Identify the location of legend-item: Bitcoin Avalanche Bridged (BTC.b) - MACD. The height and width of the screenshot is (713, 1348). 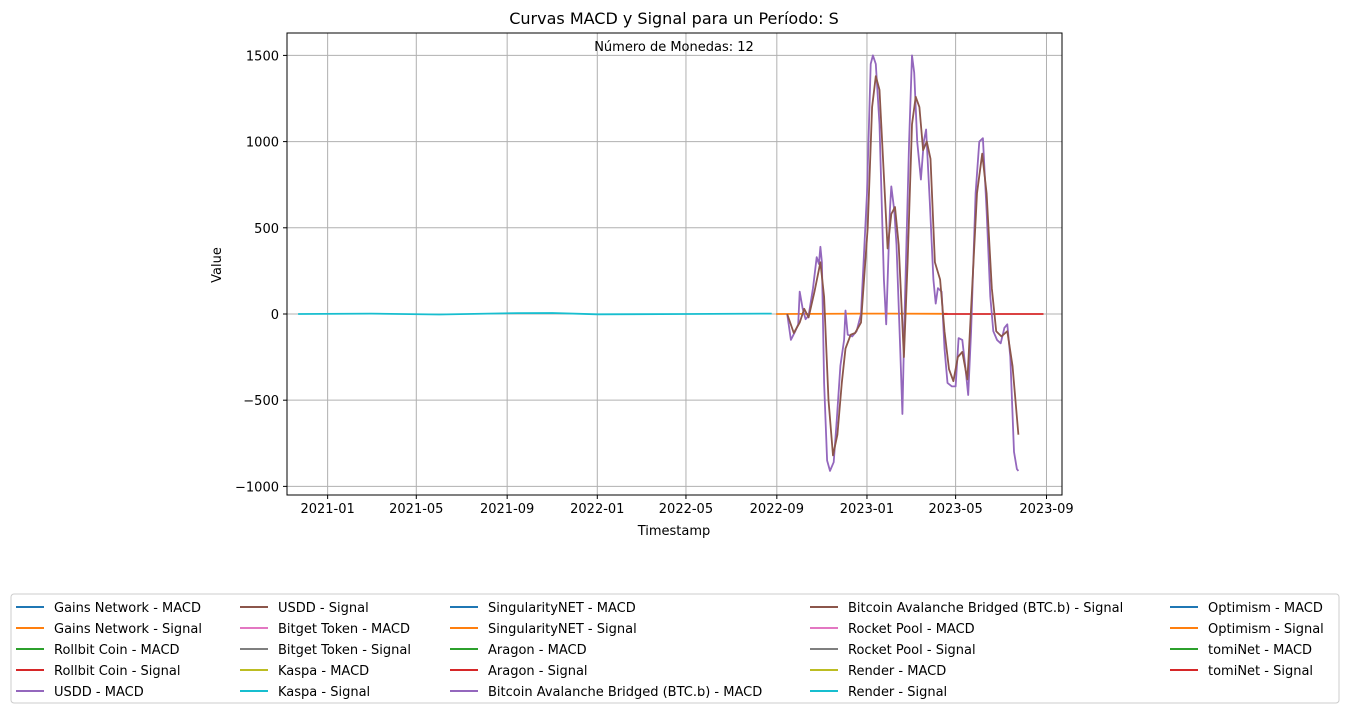
(606, 692).